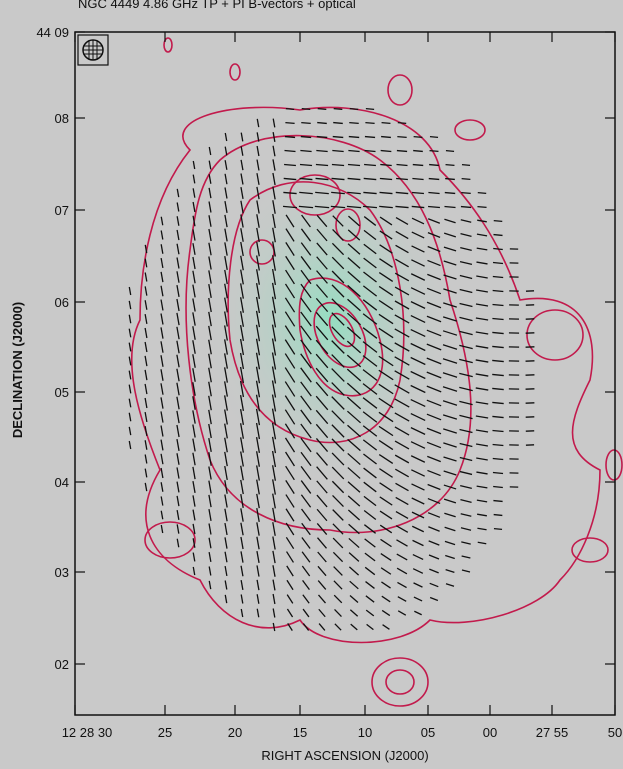 The width and height of the screenshot is (623, 769). Describe the element at coordinates (348, 225) in the screenshot. I see `contour` at that location.